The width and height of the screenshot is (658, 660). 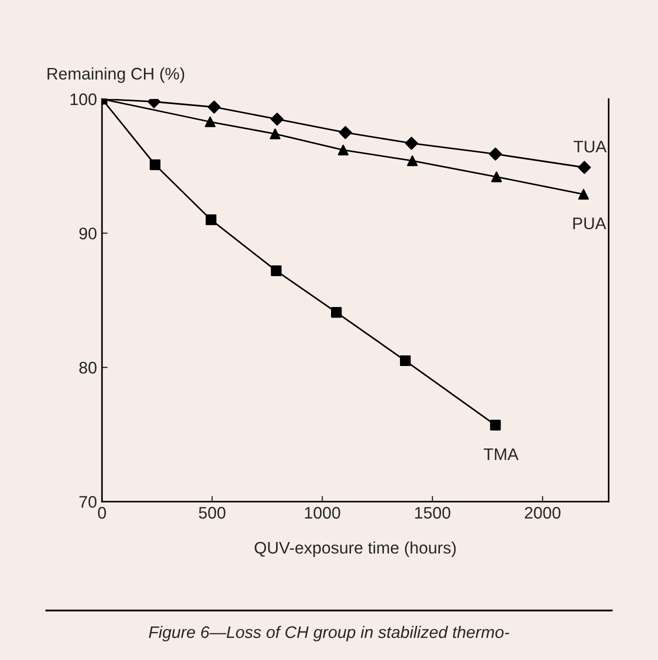 I want to click on caption: Figure 6—Loss of CH group in stabilized thermo-, so click(x=329, y=634).